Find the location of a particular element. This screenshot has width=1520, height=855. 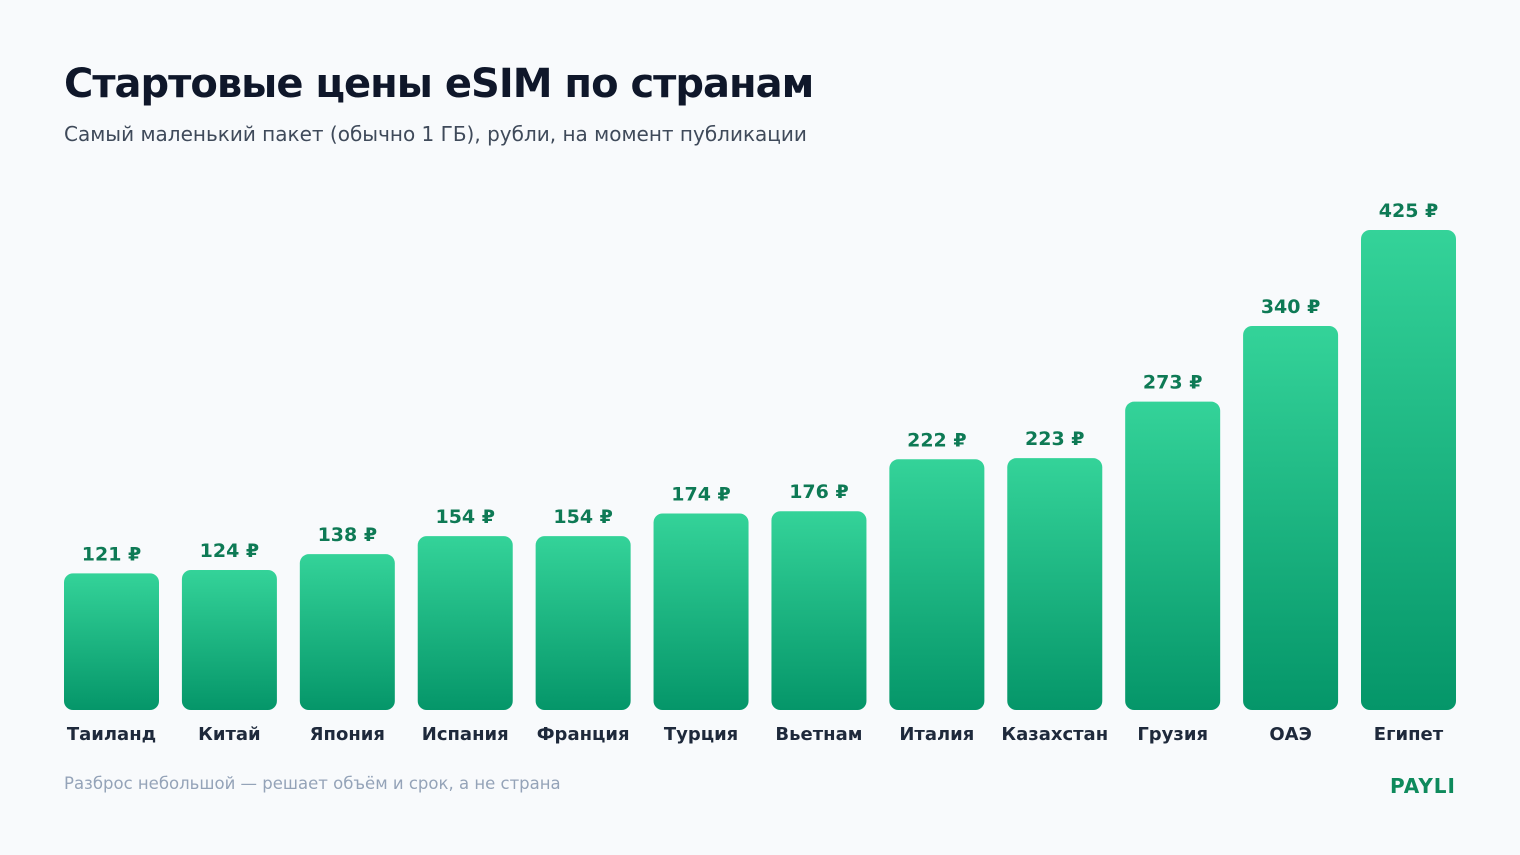

category-label: Франция is located at coordinates (583, 734).